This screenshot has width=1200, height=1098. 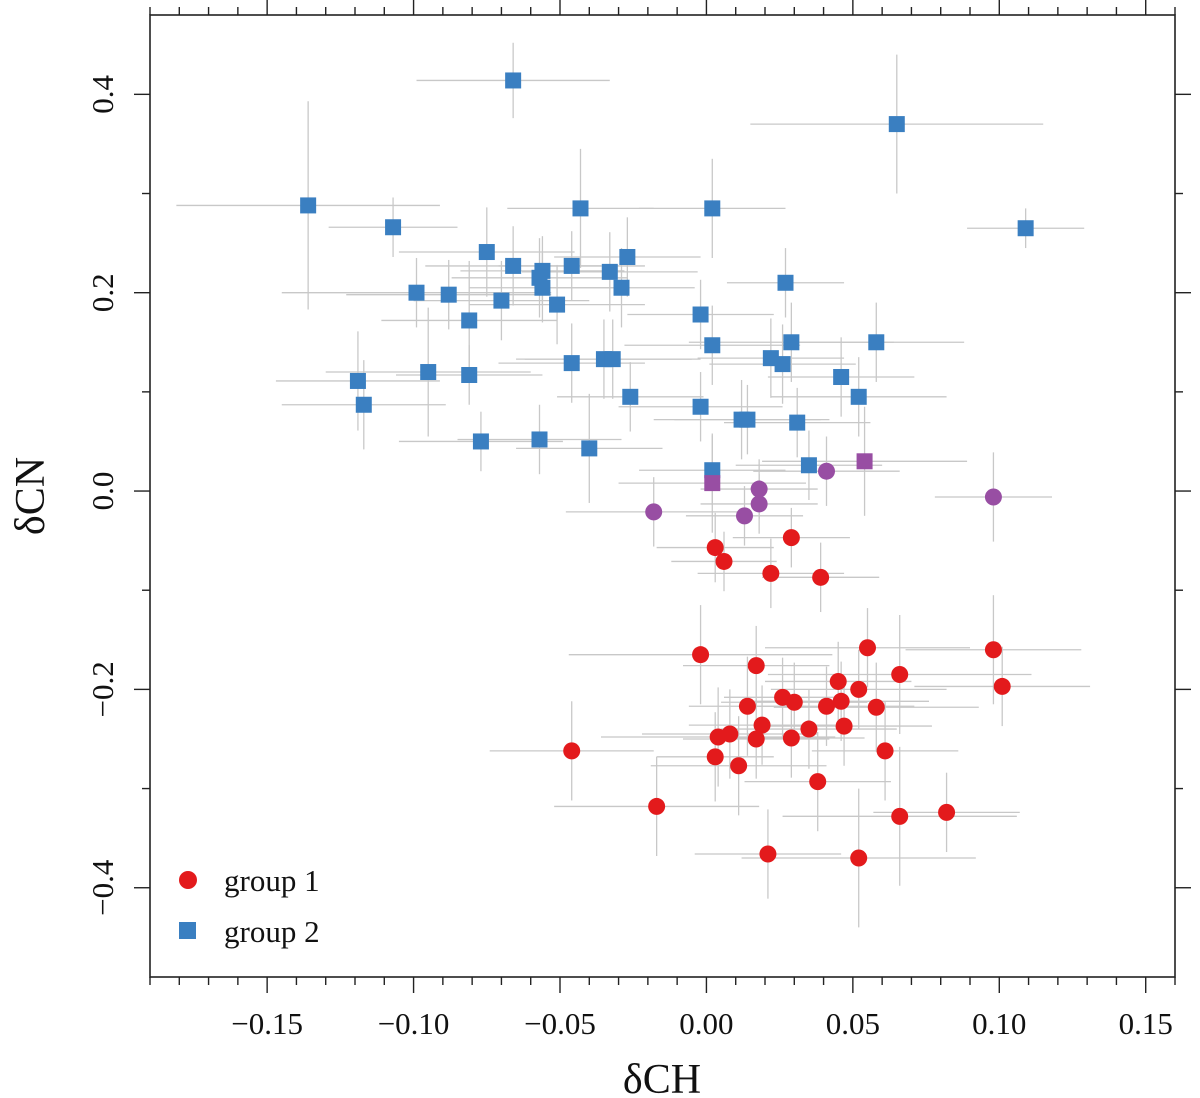 What do you see at coordinates (272, 931) in the screenshot?
I see `legend-label-group-2: group 2` at bounding box center [272, 931].